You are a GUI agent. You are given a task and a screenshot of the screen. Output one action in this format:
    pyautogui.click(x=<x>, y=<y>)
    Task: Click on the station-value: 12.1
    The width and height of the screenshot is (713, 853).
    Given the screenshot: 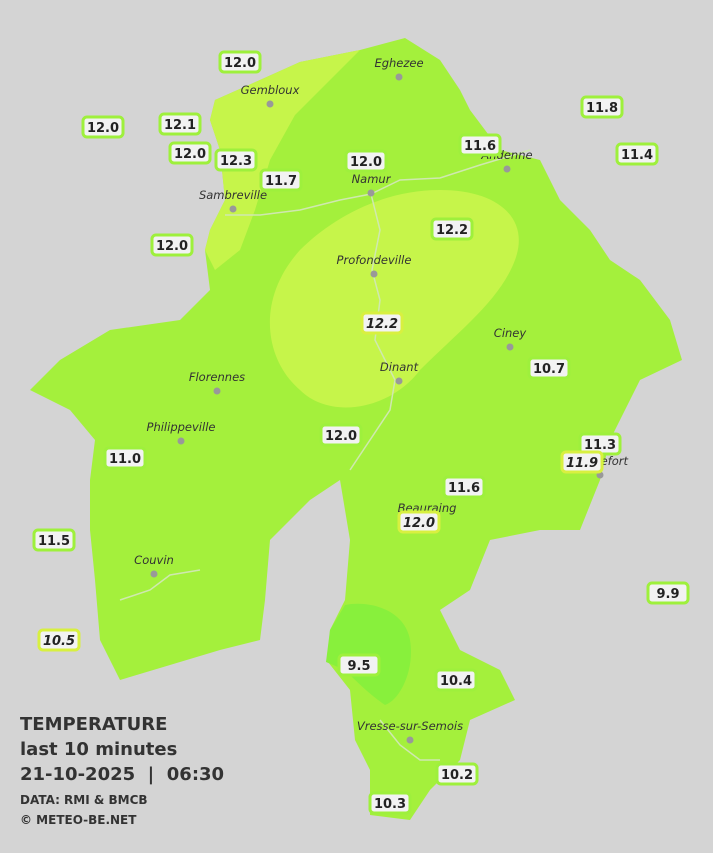 What is the action you would take?
    pyautogui.click(x=180, y=125)
    